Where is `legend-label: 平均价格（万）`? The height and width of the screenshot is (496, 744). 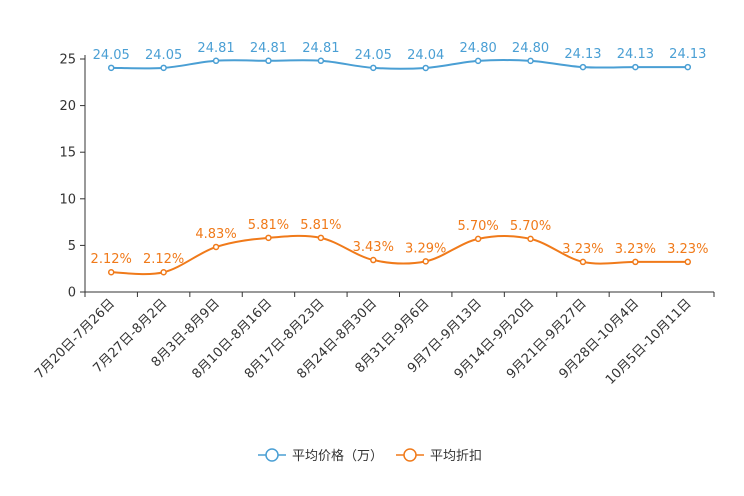 legend-label: 平均价格（万） is located at coordinates (337, 456).